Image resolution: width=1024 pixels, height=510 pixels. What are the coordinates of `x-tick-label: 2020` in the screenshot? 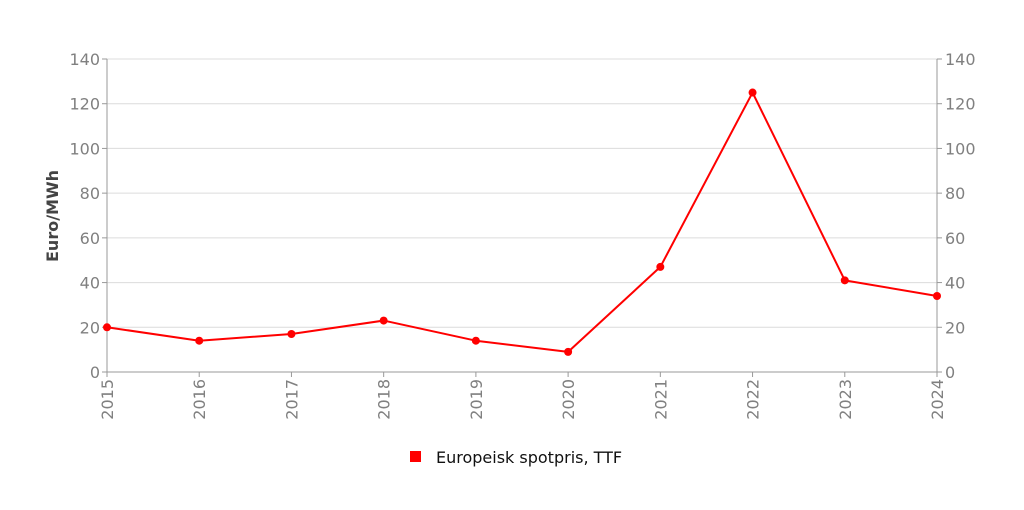 It's located at (568, 399).